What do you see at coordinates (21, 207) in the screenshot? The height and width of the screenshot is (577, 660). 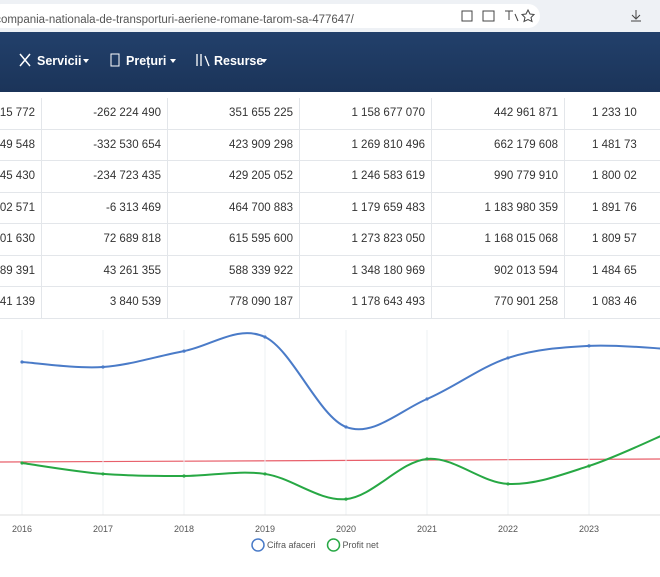 I see `table-cell: 202 571` at bounding box center [21, 207].